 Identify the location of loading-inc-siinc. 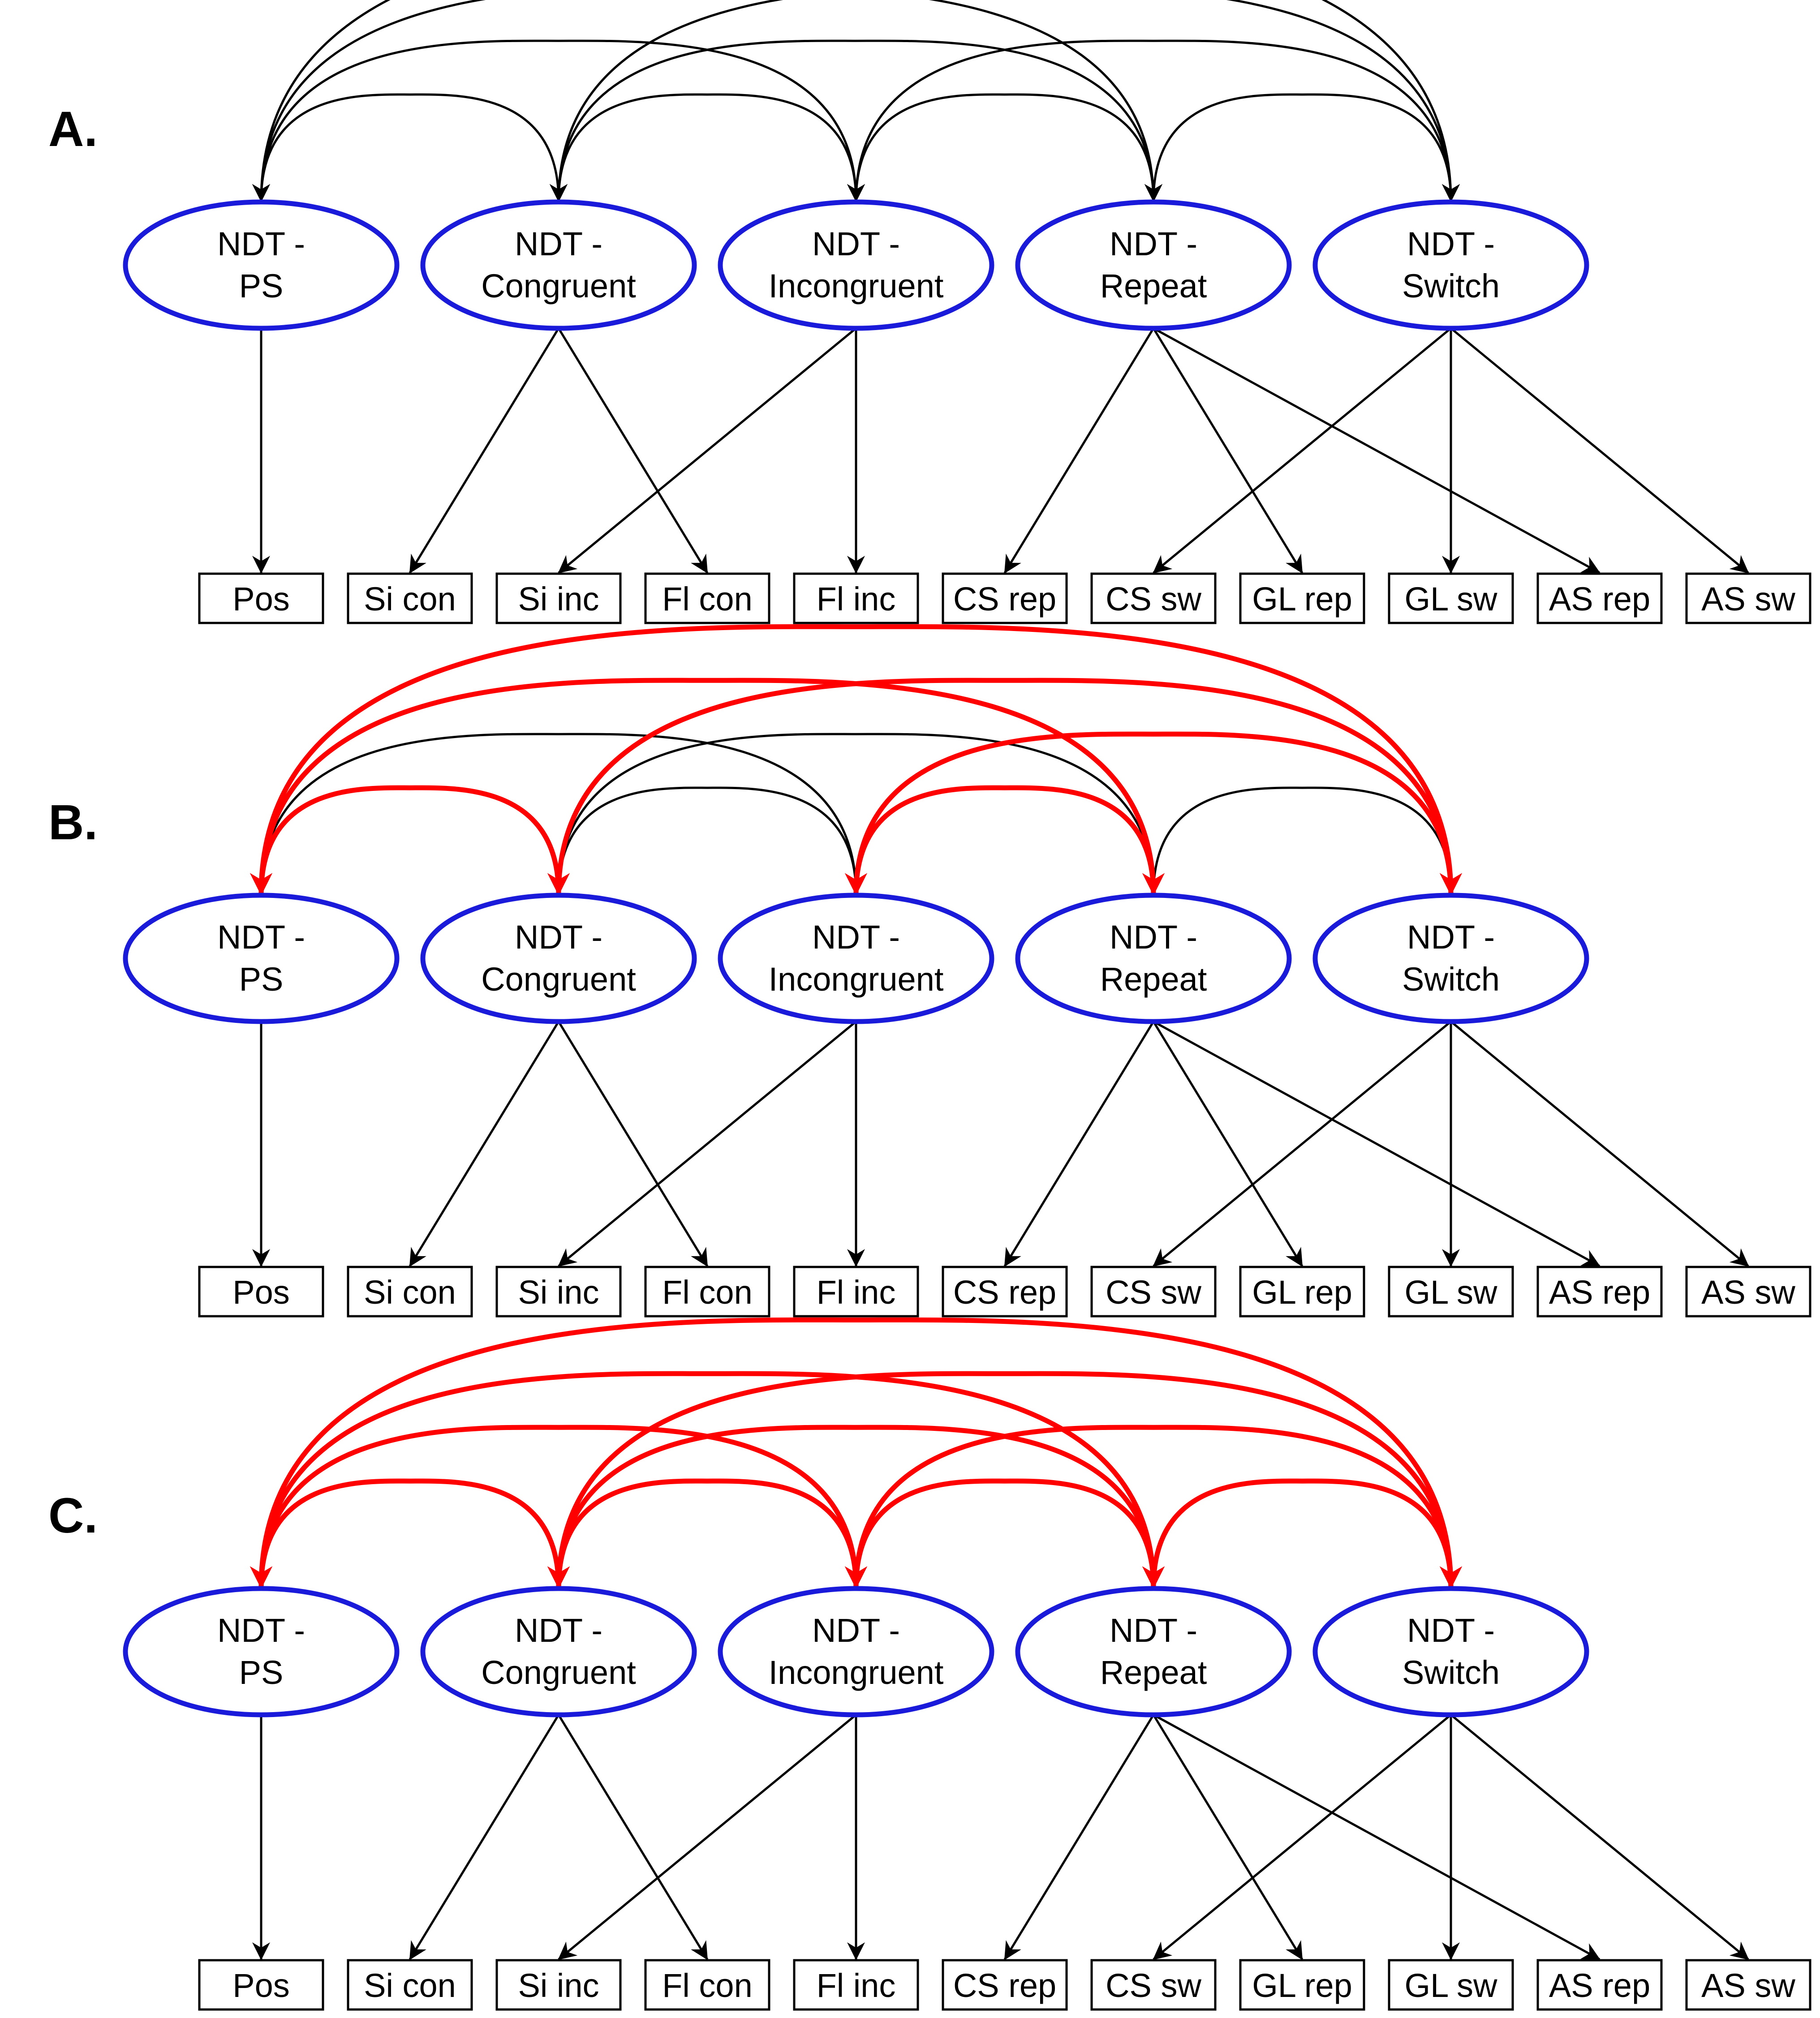
(707, 450).